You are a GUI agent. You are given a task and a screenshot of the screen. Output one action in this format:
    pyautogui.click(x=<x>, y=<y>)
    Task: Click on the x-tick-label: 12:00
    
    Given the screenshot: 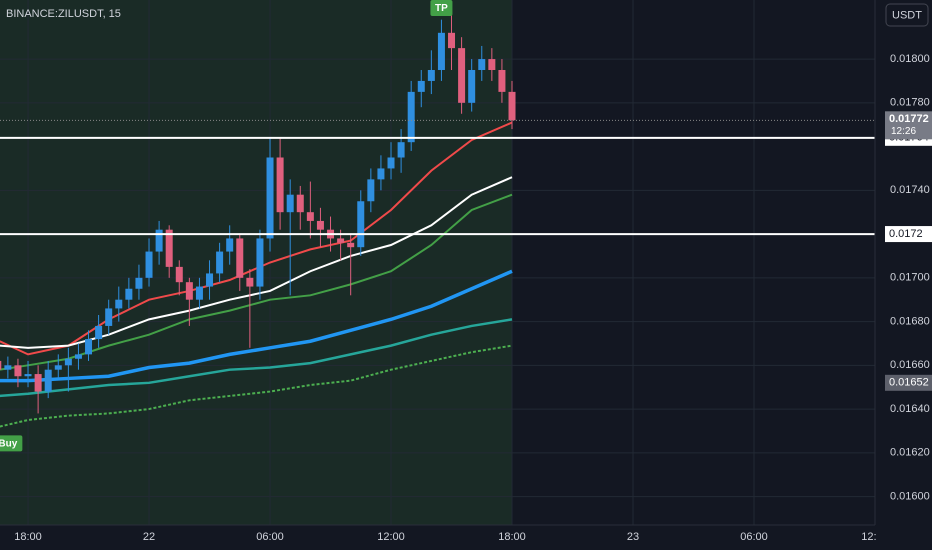 What is the action you would take?
    pyautogui.click(x=391, y=537)
    